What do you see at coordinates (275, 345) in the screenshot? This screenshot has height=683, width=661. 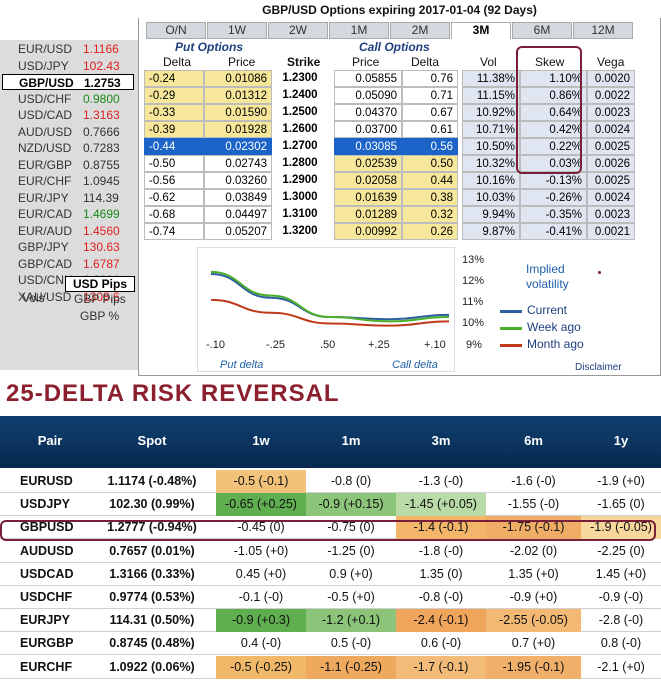 I see `x-tick-label: -.25` at bounding box center [275, 345].